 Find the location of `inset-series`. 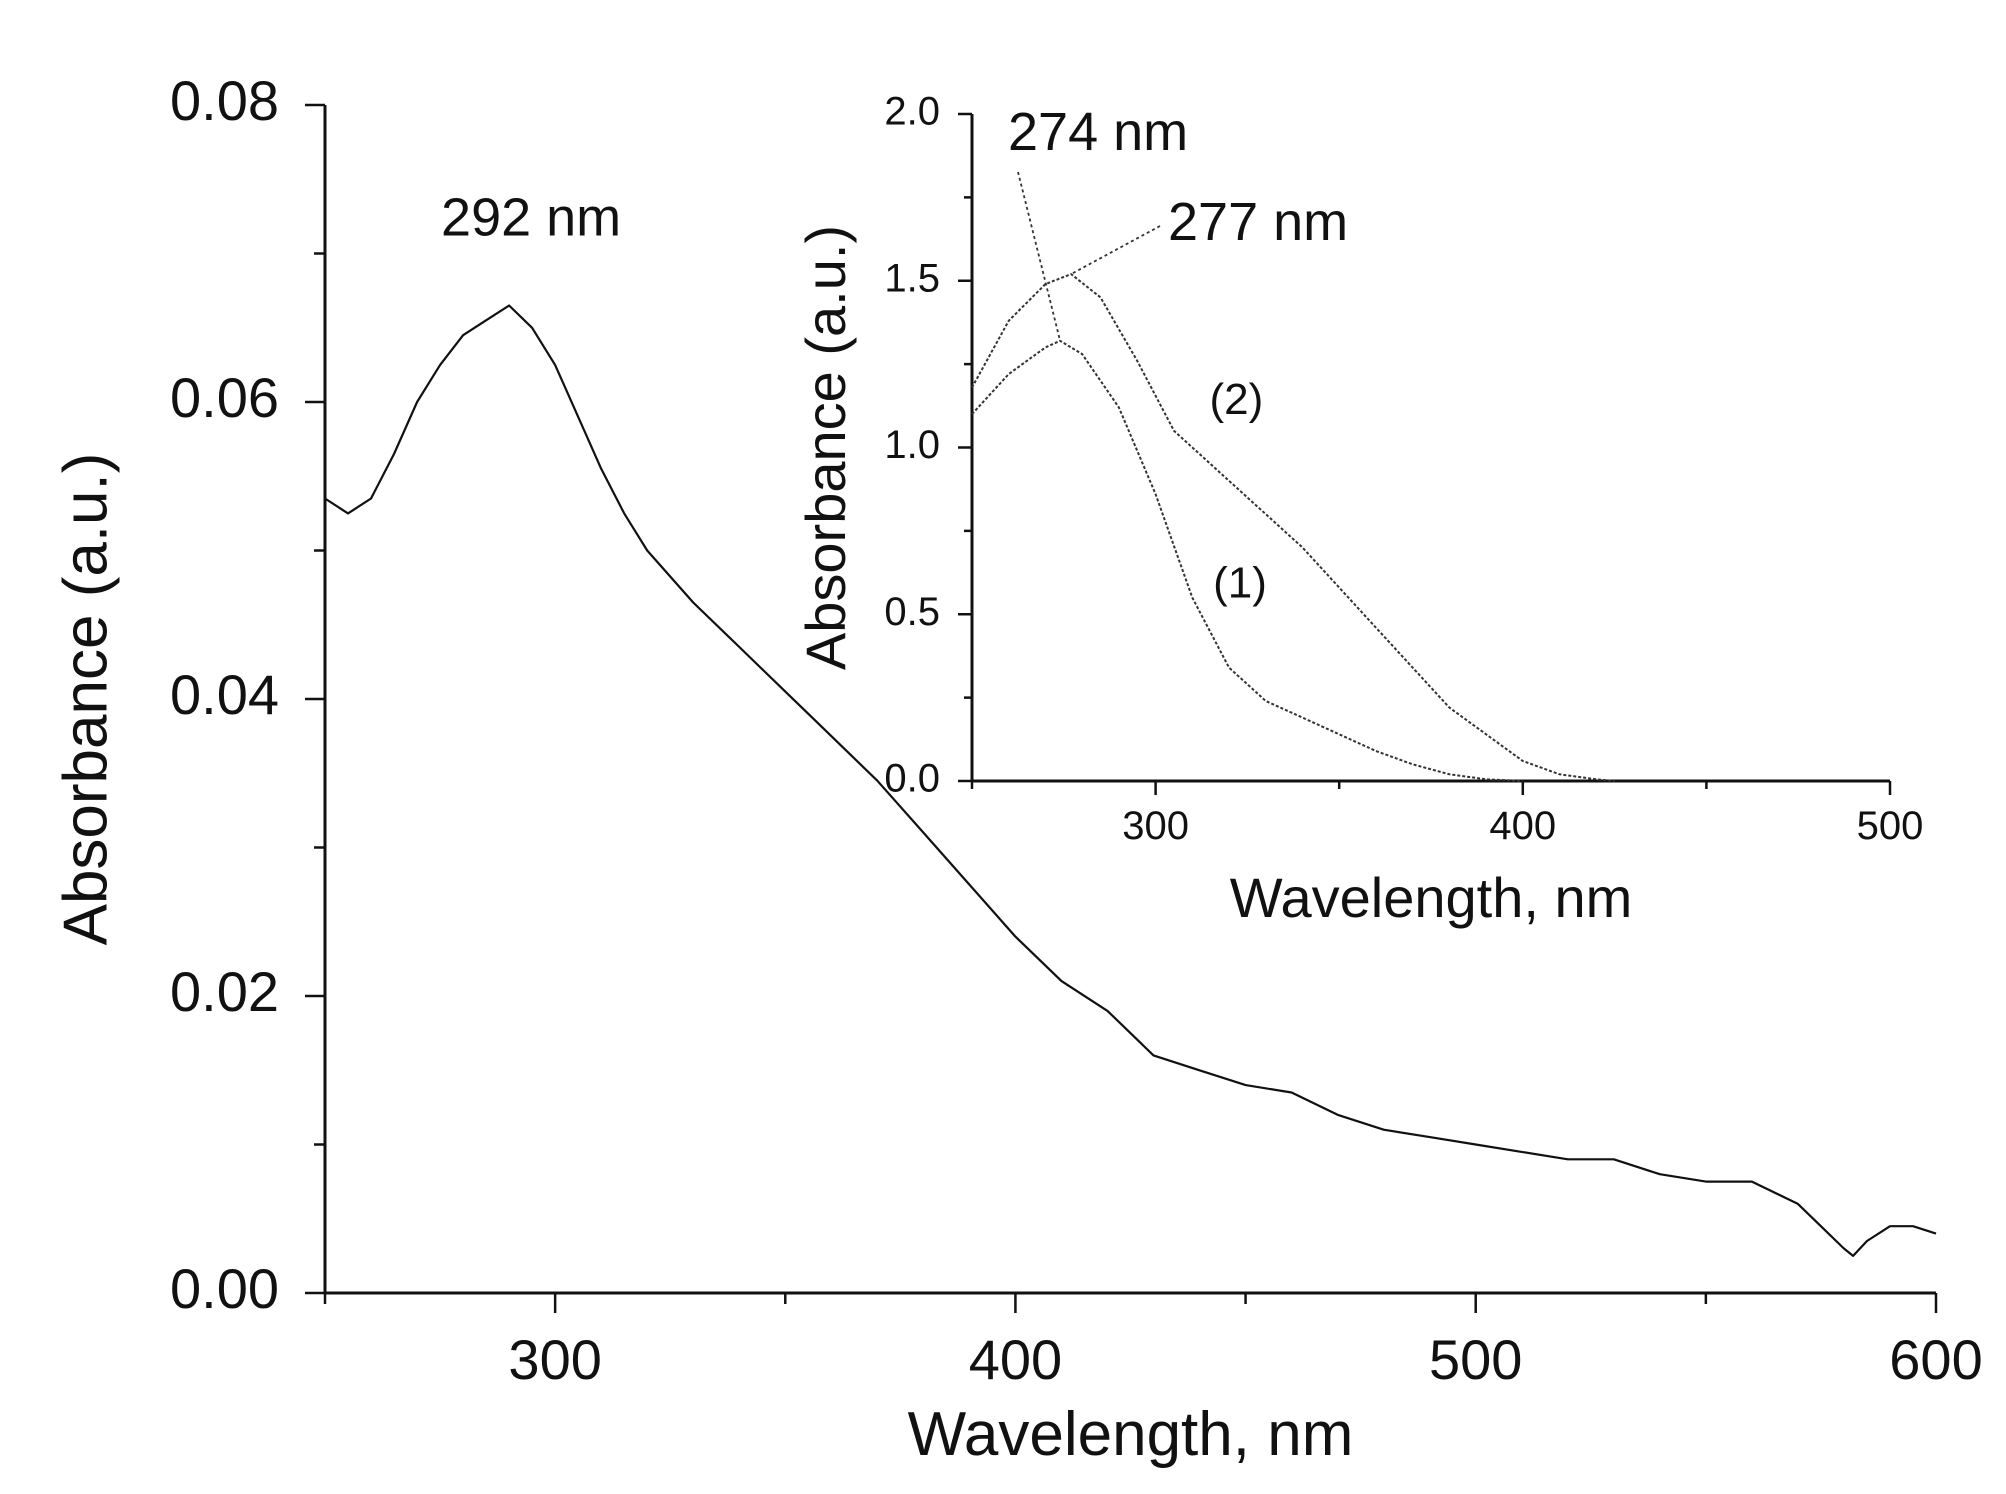

inset-series is located at coordinates (1293, 527).